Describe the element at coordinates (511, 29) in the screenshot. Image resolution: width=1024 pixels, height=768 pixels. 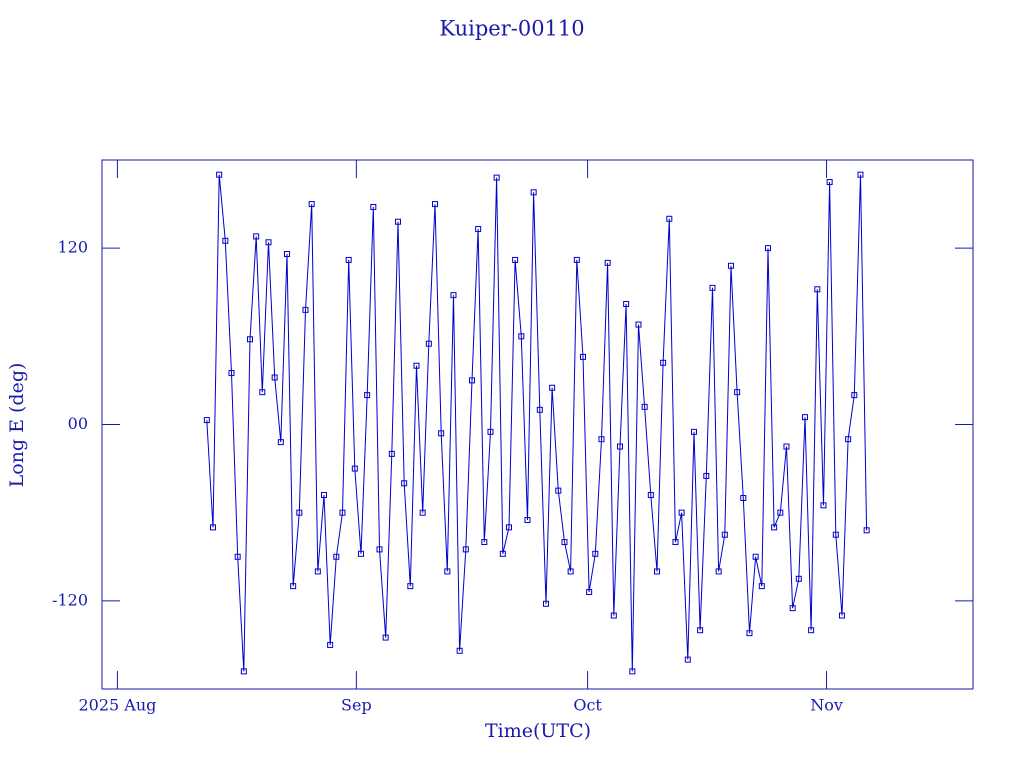
I see `chart-title: Kuiper-00110` at that location.